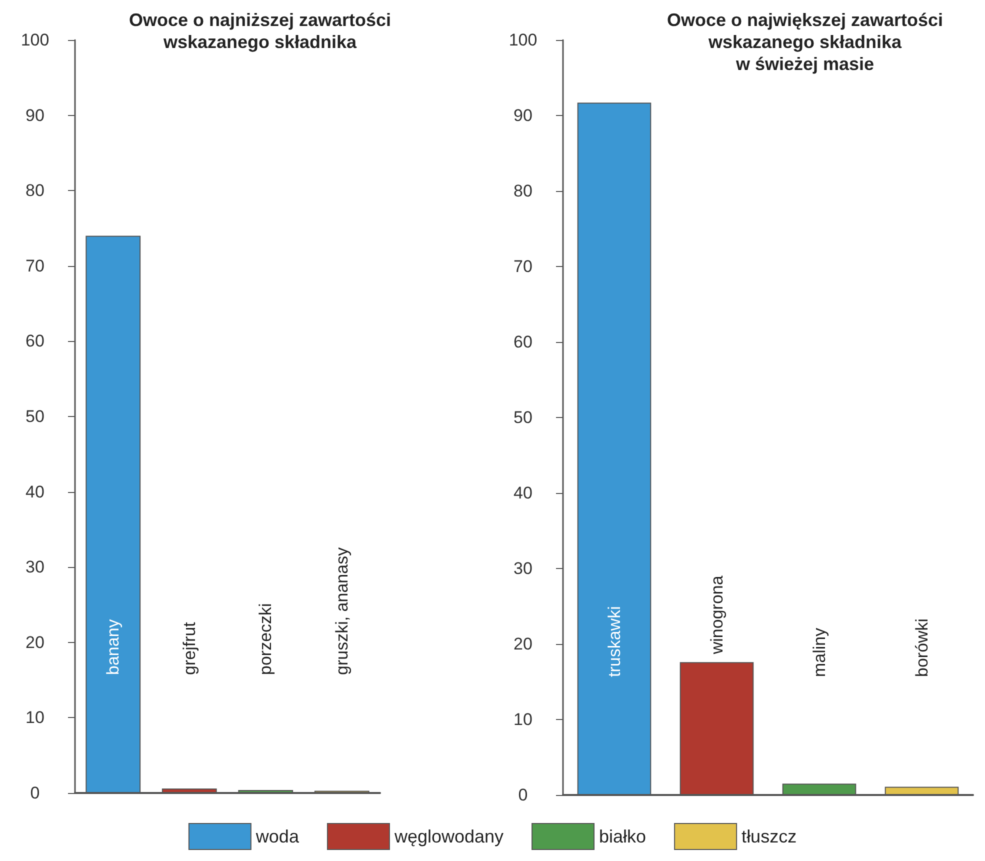 This screenshot has height=861, width=985. I want to click on legend-label: węglowodany, so click(448, 836).